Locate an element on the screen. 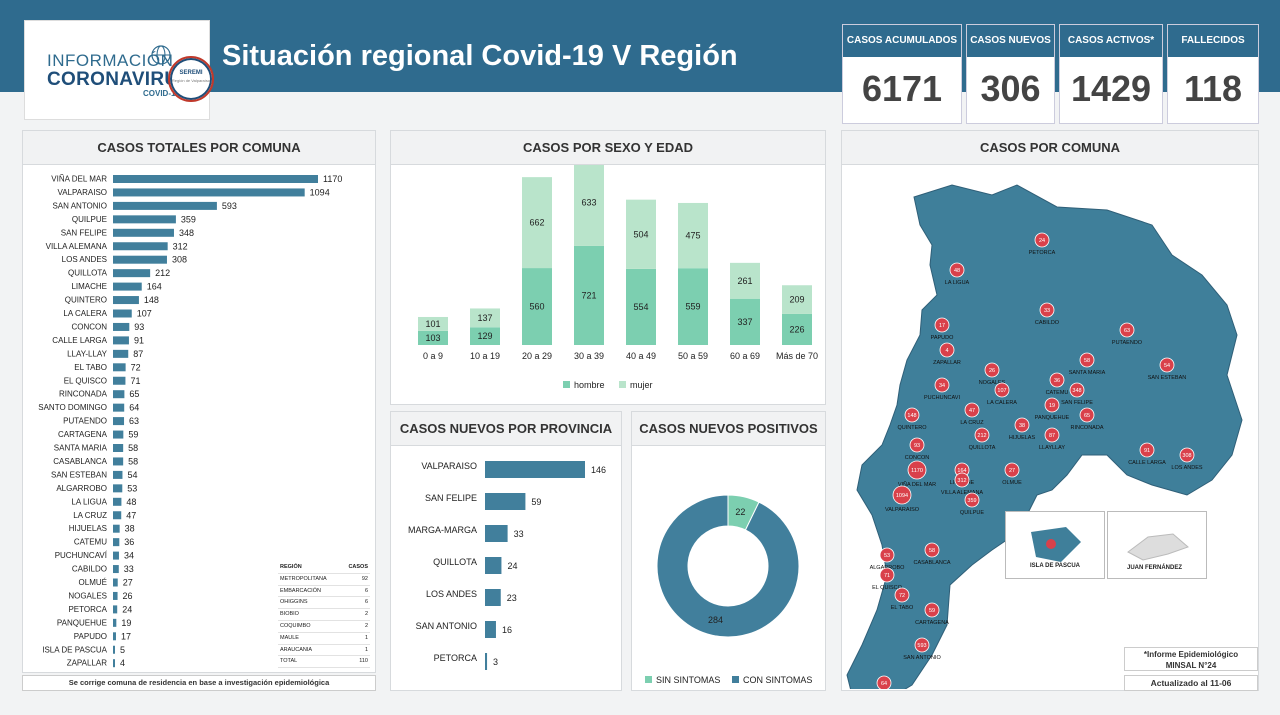 This screenshot has height=715, width=1280. map-marker-value: 65 is located at coordinates (1087, 416).